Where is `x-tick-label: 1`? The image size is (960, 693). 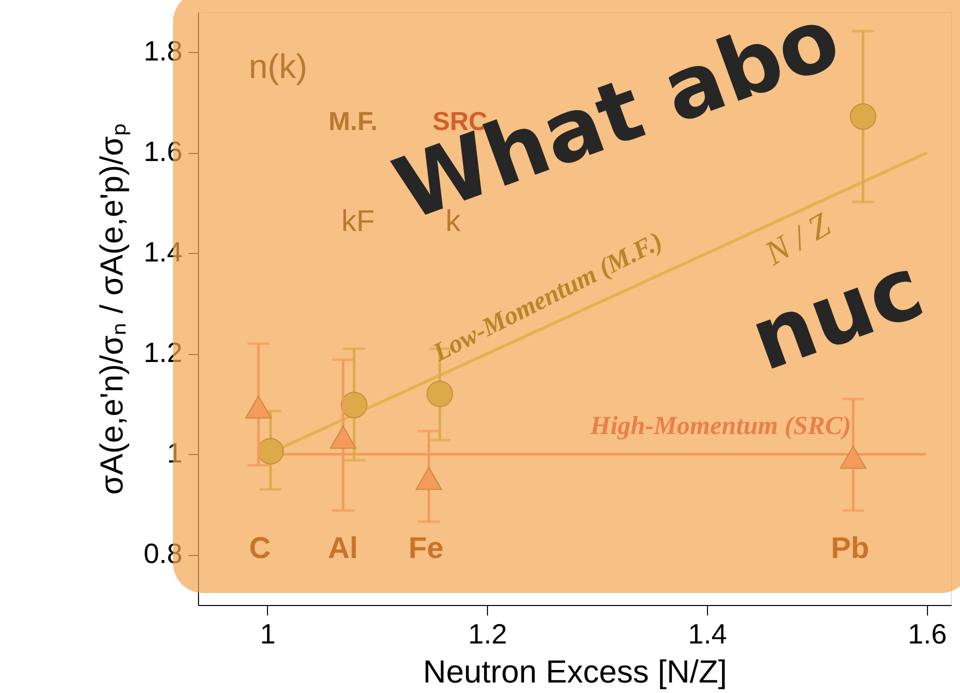 x-tick-label: 1 is located at coordinates (268, 634).